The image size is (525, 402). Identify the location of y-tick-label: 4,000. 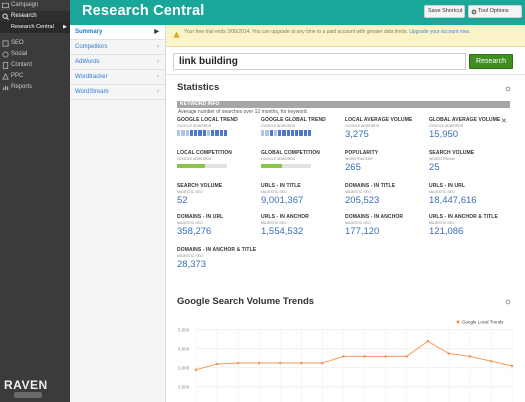
(184, 348).